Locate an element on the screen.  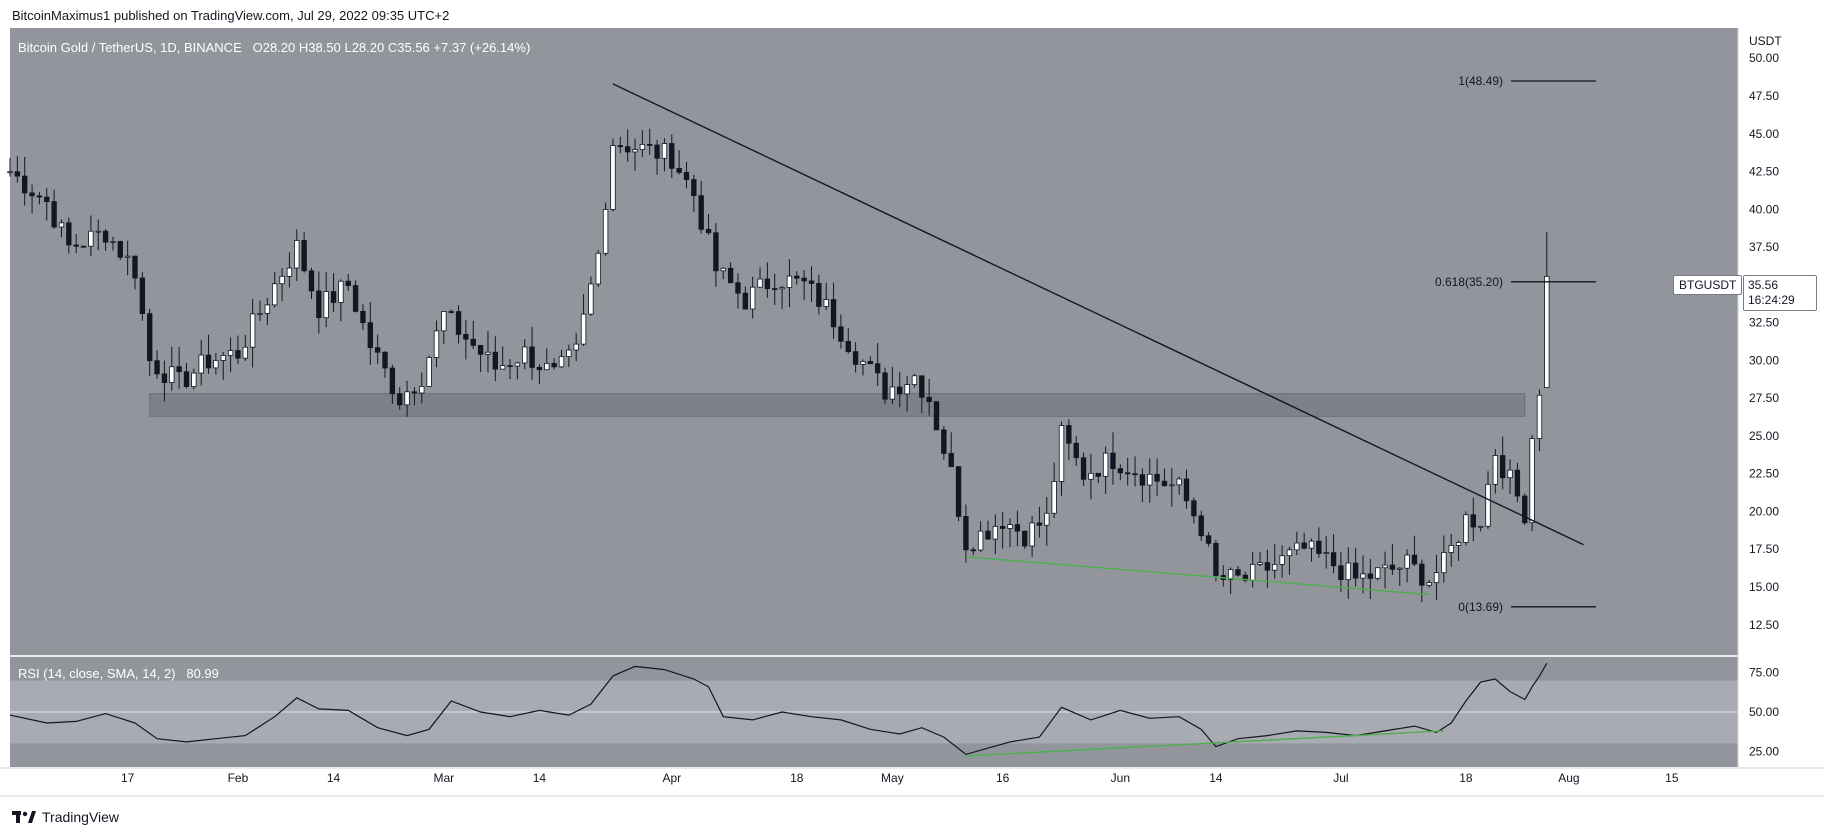
change-value: +7.37 (+26.14%) is located at coordinates (482, 47).